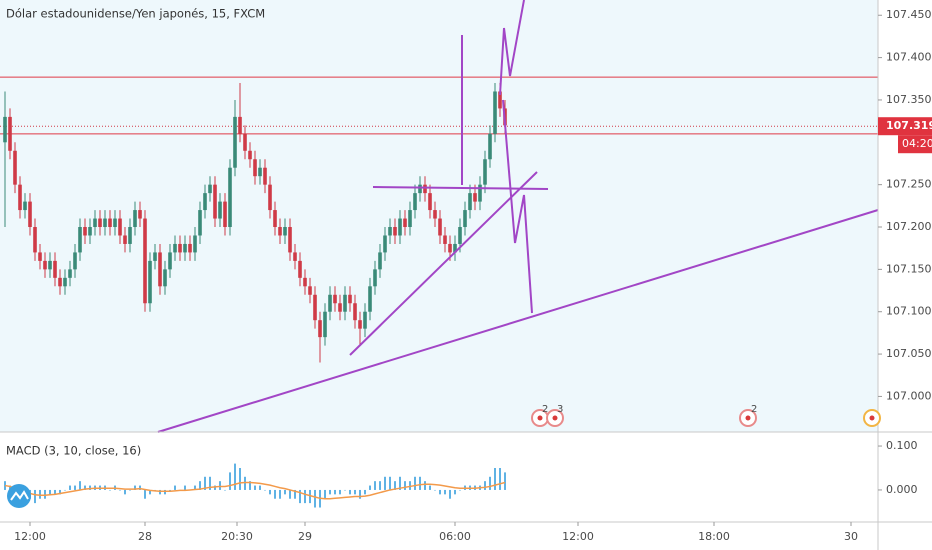  What do you see at coordinates (73, 451) in the screenshot?
I see `indicator-title: MACD (3, 10, close, 16)` at bounding box center [73, 451].